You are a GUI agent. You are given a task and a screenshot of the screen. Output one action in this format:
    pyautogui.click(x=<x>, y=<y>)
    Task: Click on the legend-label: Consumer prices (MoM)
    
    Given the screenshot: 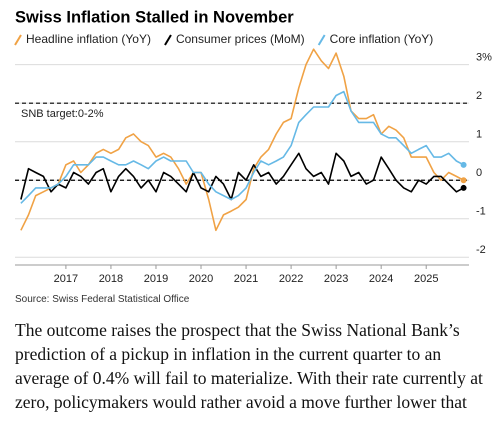 What is the action you would take?
    pyautogui.click(x=240, y=39)
    